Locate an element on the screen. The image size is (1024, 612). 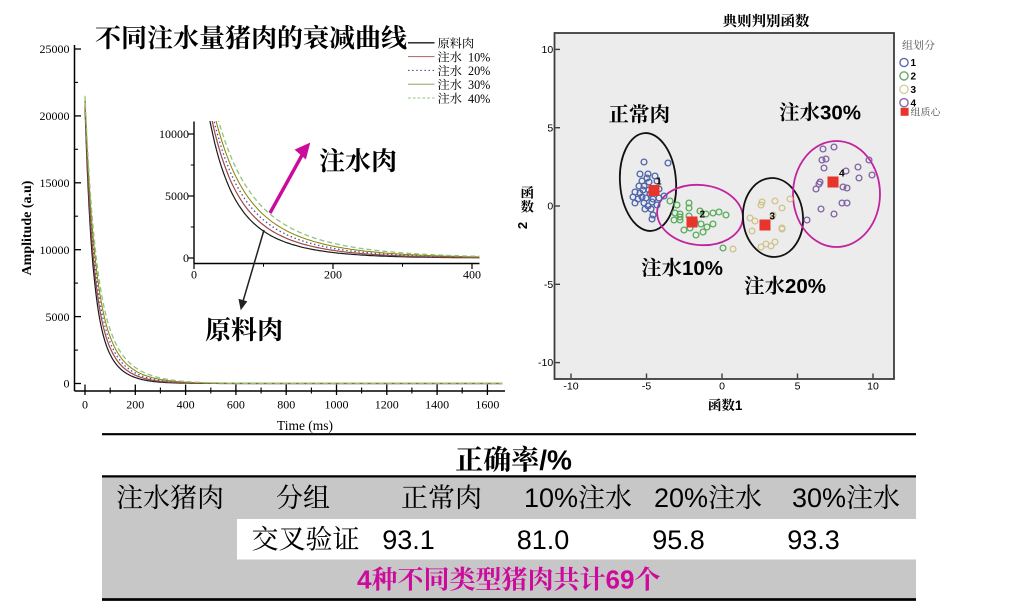
svg-text: 1000 is located at coordinates (337, 405).